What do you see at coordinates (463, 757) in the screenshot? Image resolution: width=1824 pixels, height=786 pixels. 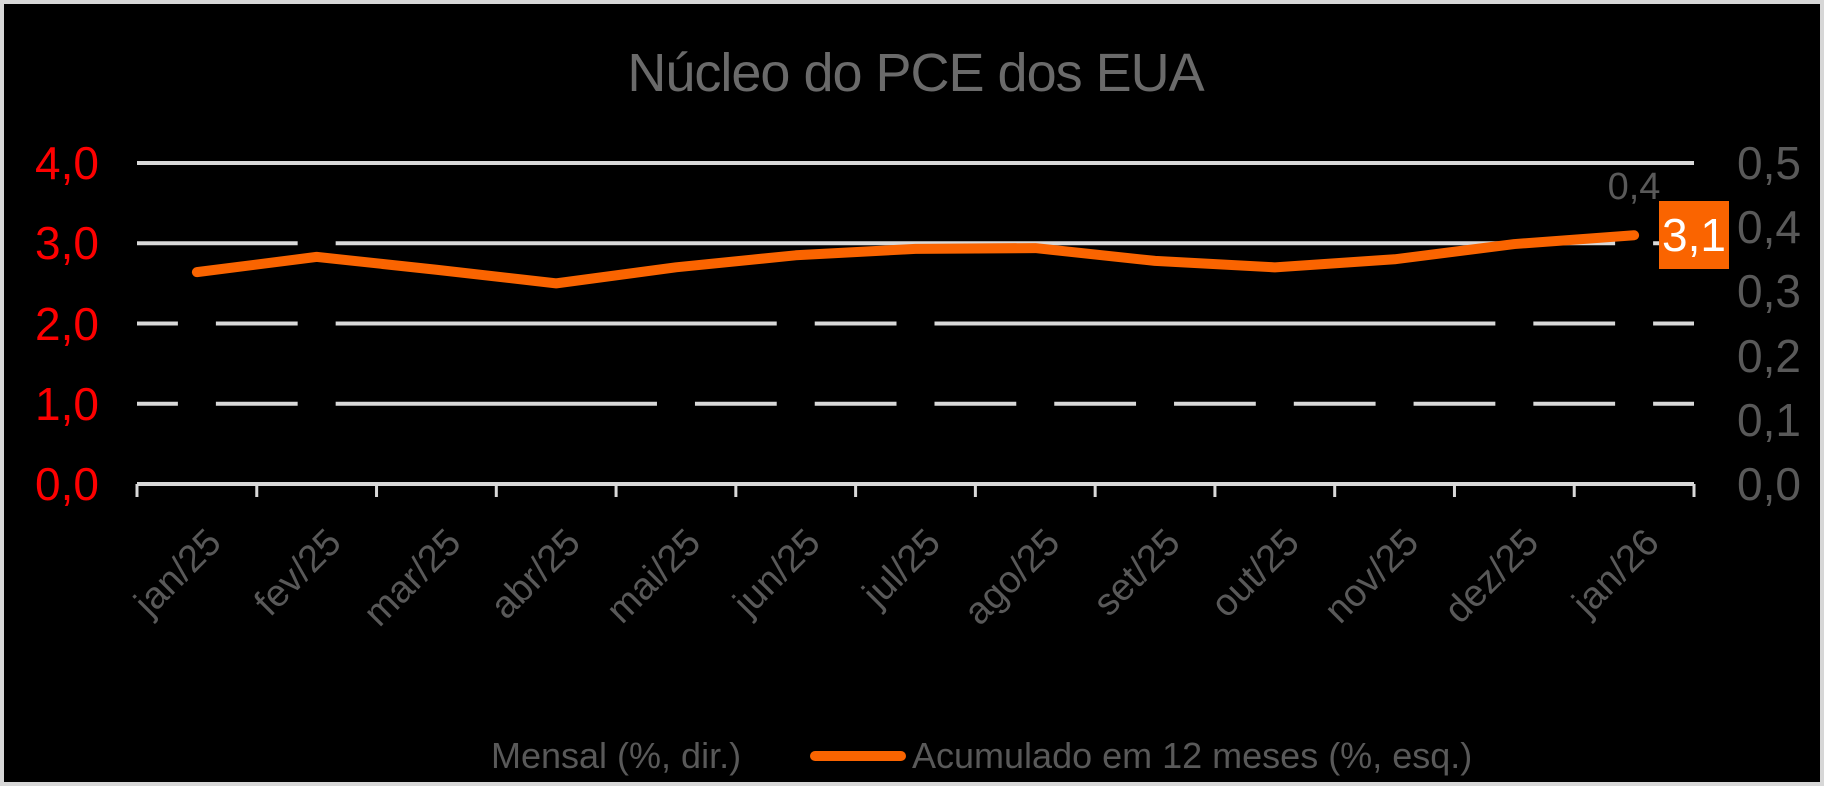 I see `mensal-legend-swatch` at bounding box center [463, 757].